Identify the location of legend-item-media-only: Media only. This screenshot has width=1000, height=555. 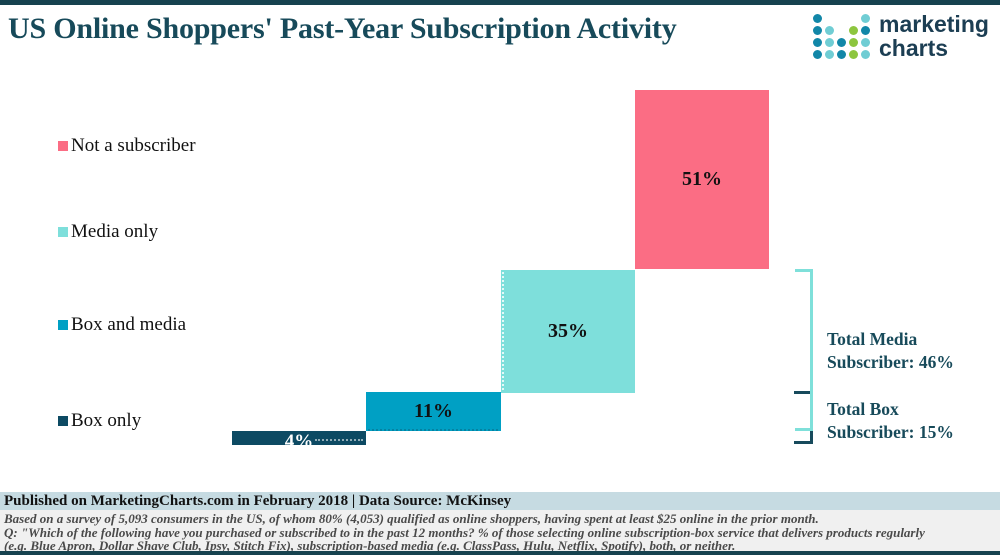
(108, 231).